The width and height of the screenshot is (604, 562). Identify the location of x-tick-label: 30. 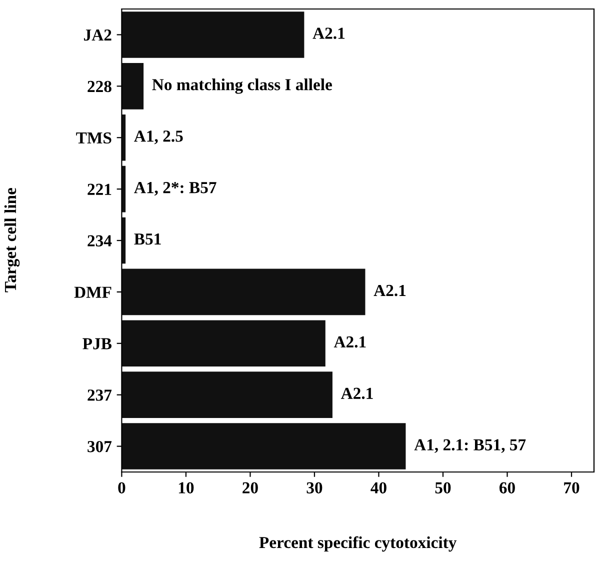
(314, 488).